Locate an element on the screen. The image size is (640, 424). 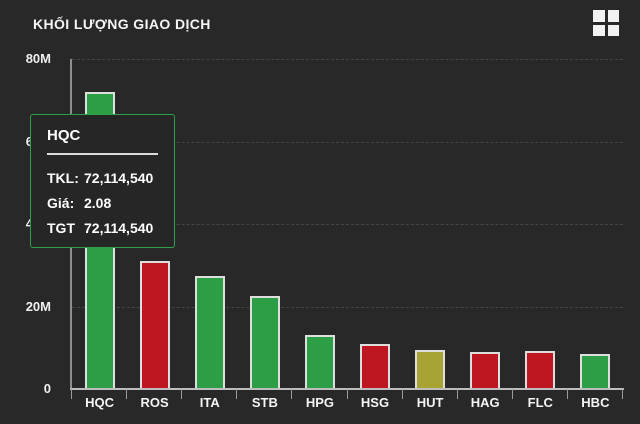
chart-title: KHỐI LƯỢNG GIAO DỊCH is located at coordinates (122, 24).